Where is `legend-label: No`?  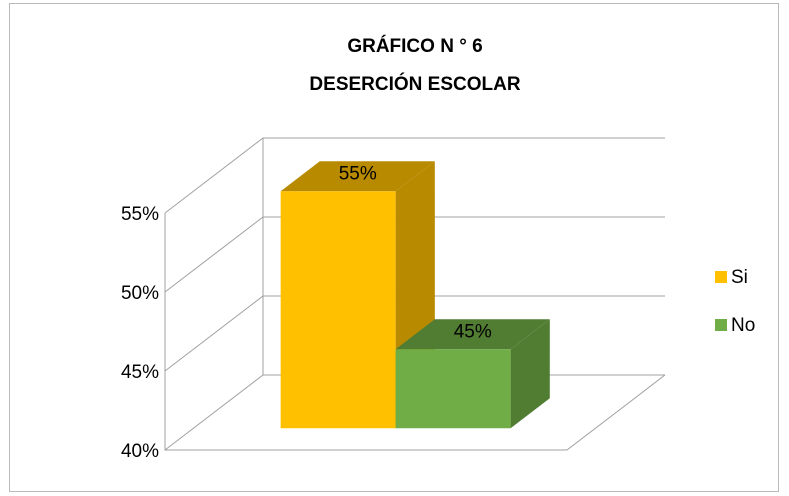 legend-label: No is located at coordinates (743, 325).